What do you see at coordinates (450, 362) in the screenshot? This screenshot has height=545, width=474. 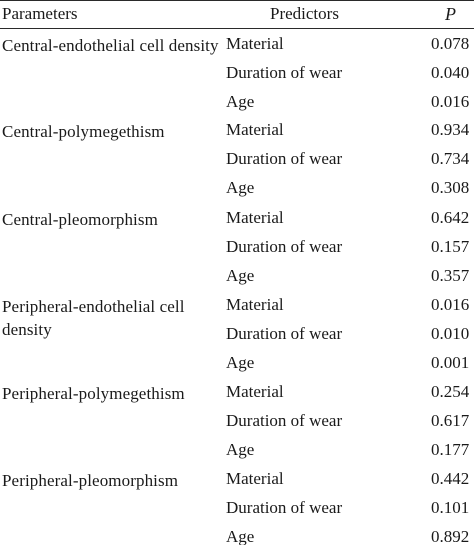 I see `p-value-cell: 0.001` at bounding box center [450, 362].